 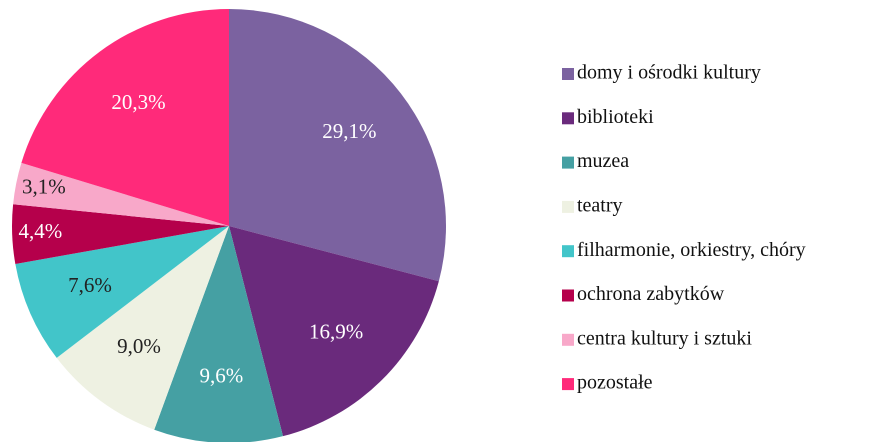 What do you see at coordinates (664, 338) in the screenshot?
I see `legend-label: centra kultury i sztuki` at bounding box center [664, 338].